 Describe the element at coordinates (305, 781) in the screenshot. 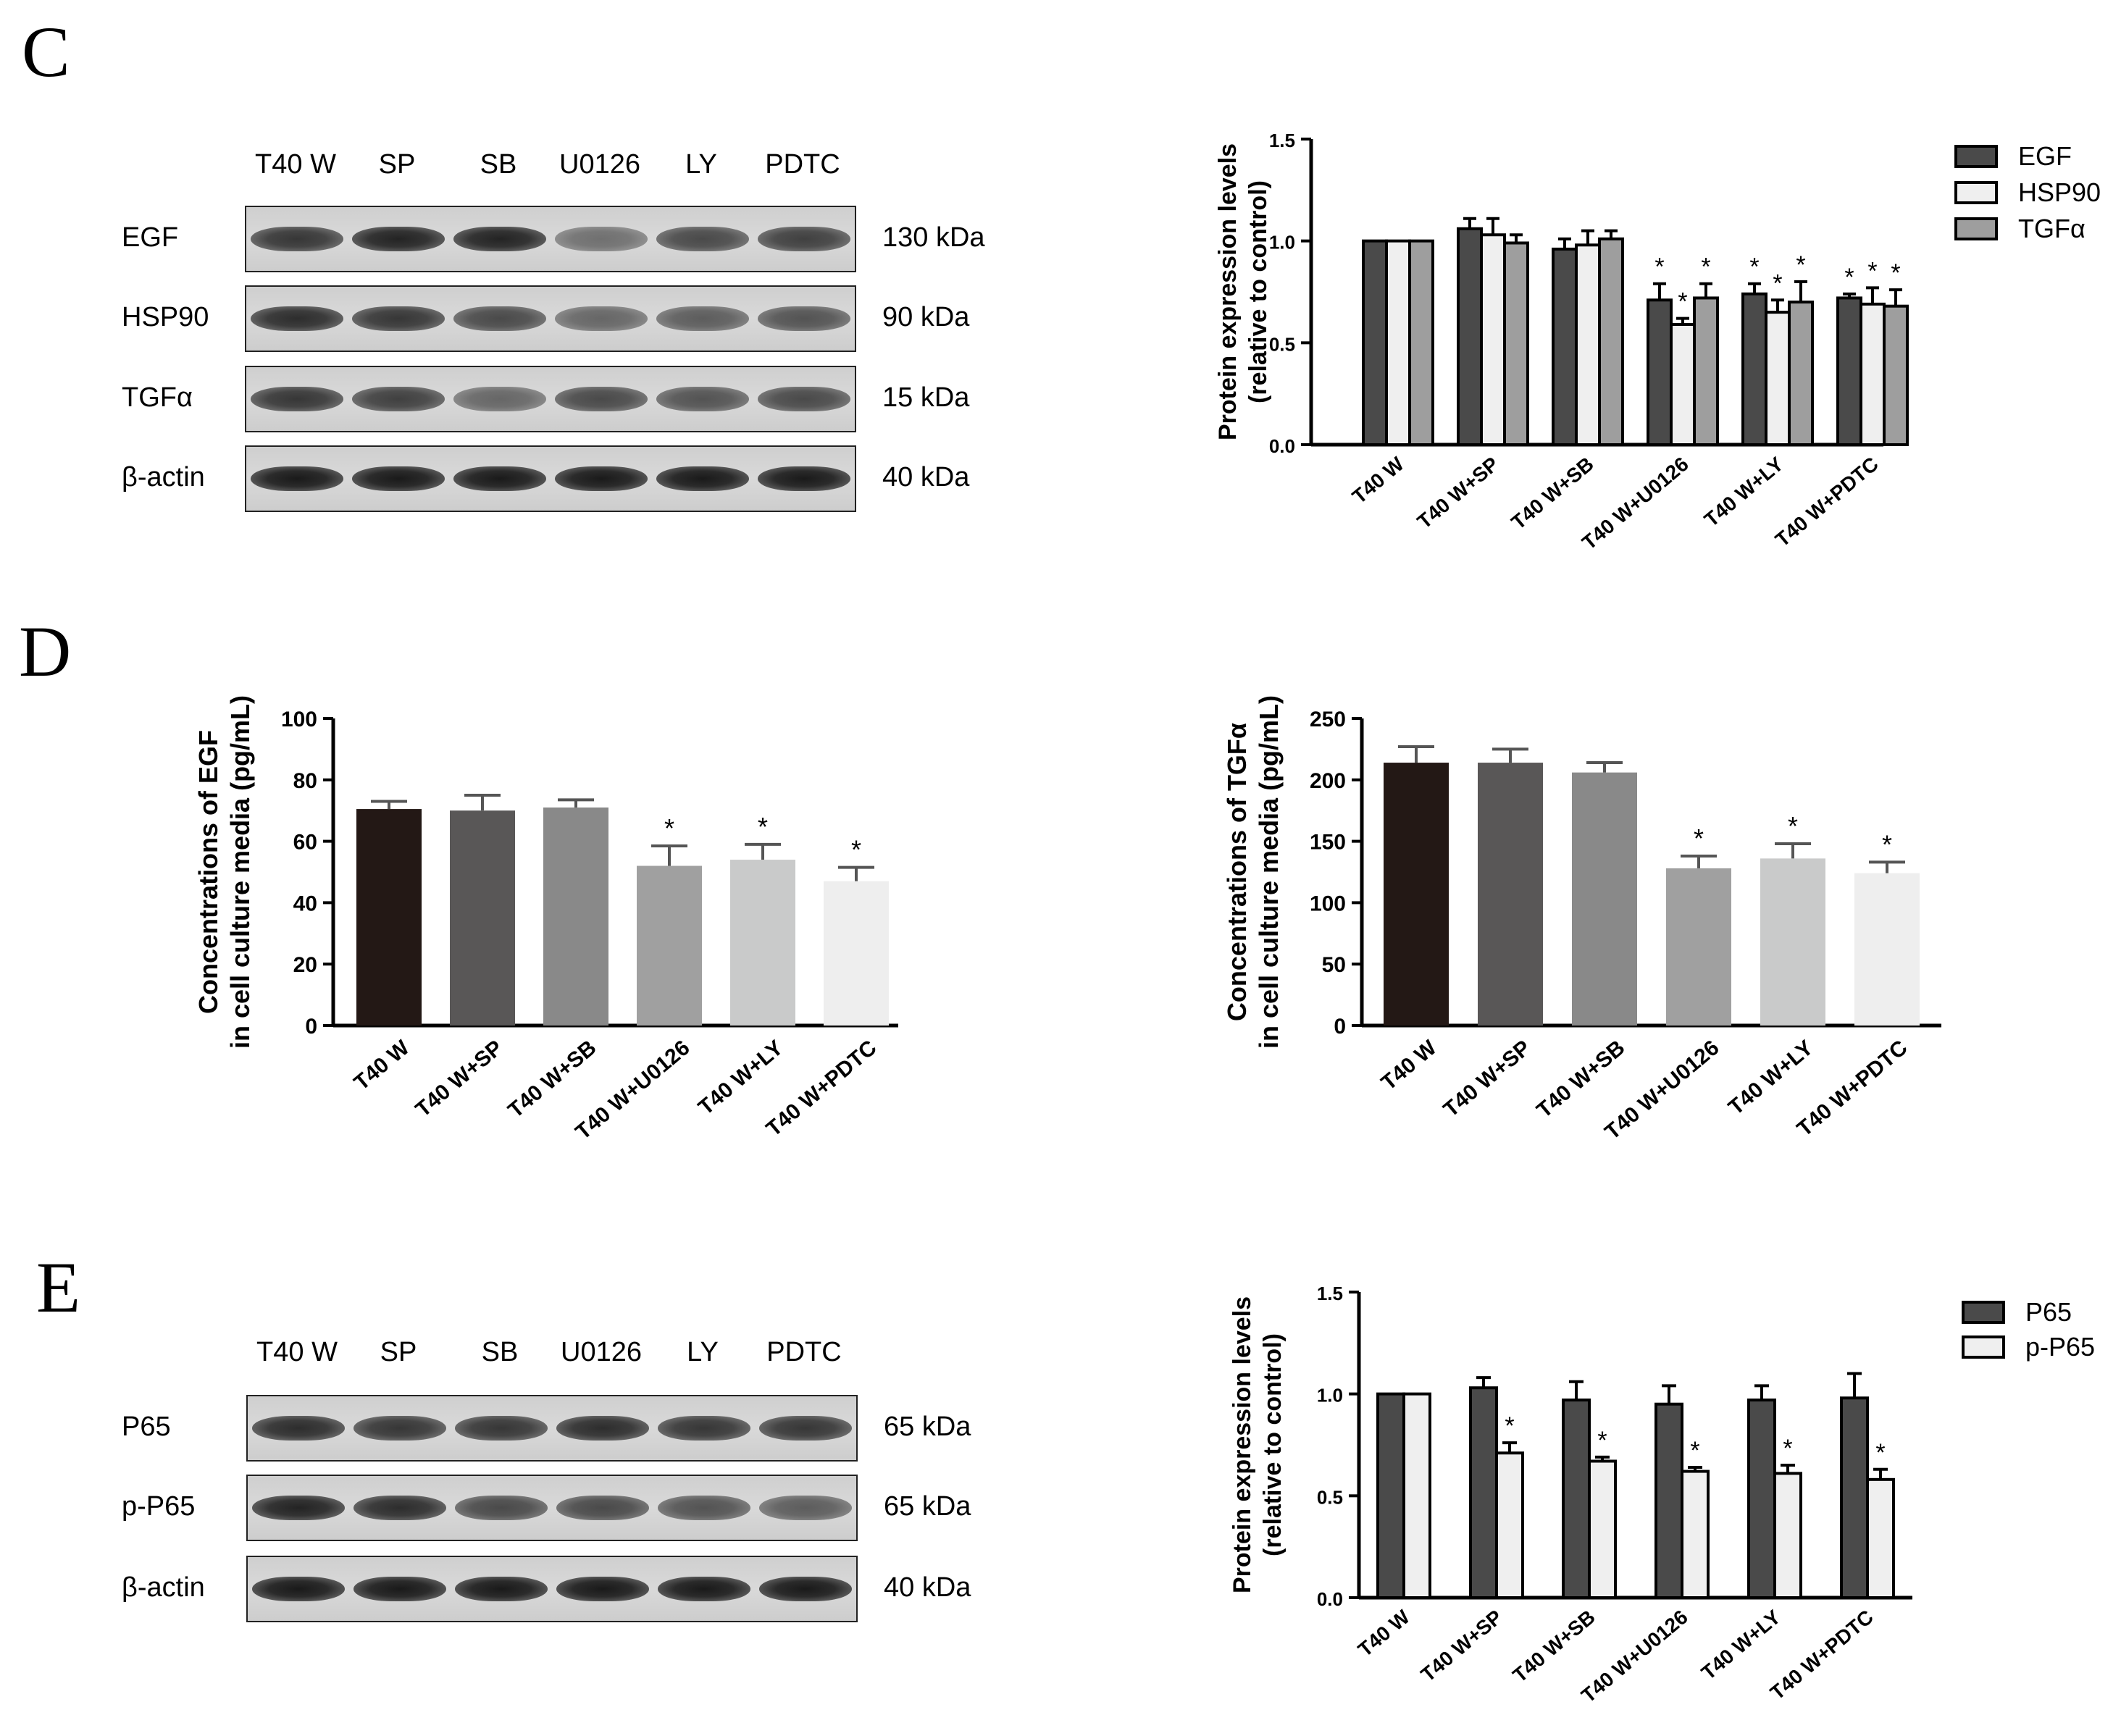

I see `y-tick-label: 80` at that location.